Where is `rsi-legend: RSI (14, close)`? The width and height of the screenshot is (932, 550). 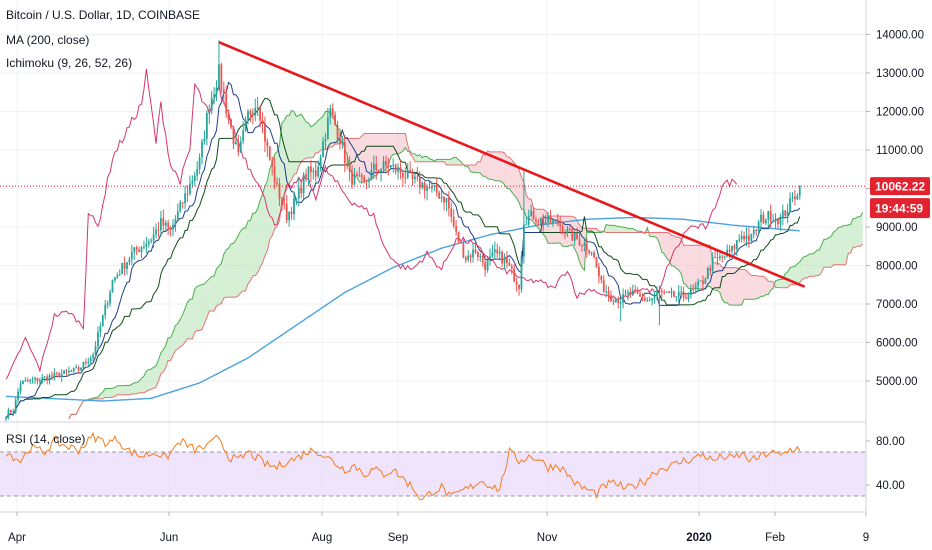 rsi-legend: RSI (14, close) is located at coordinates (46, 439).